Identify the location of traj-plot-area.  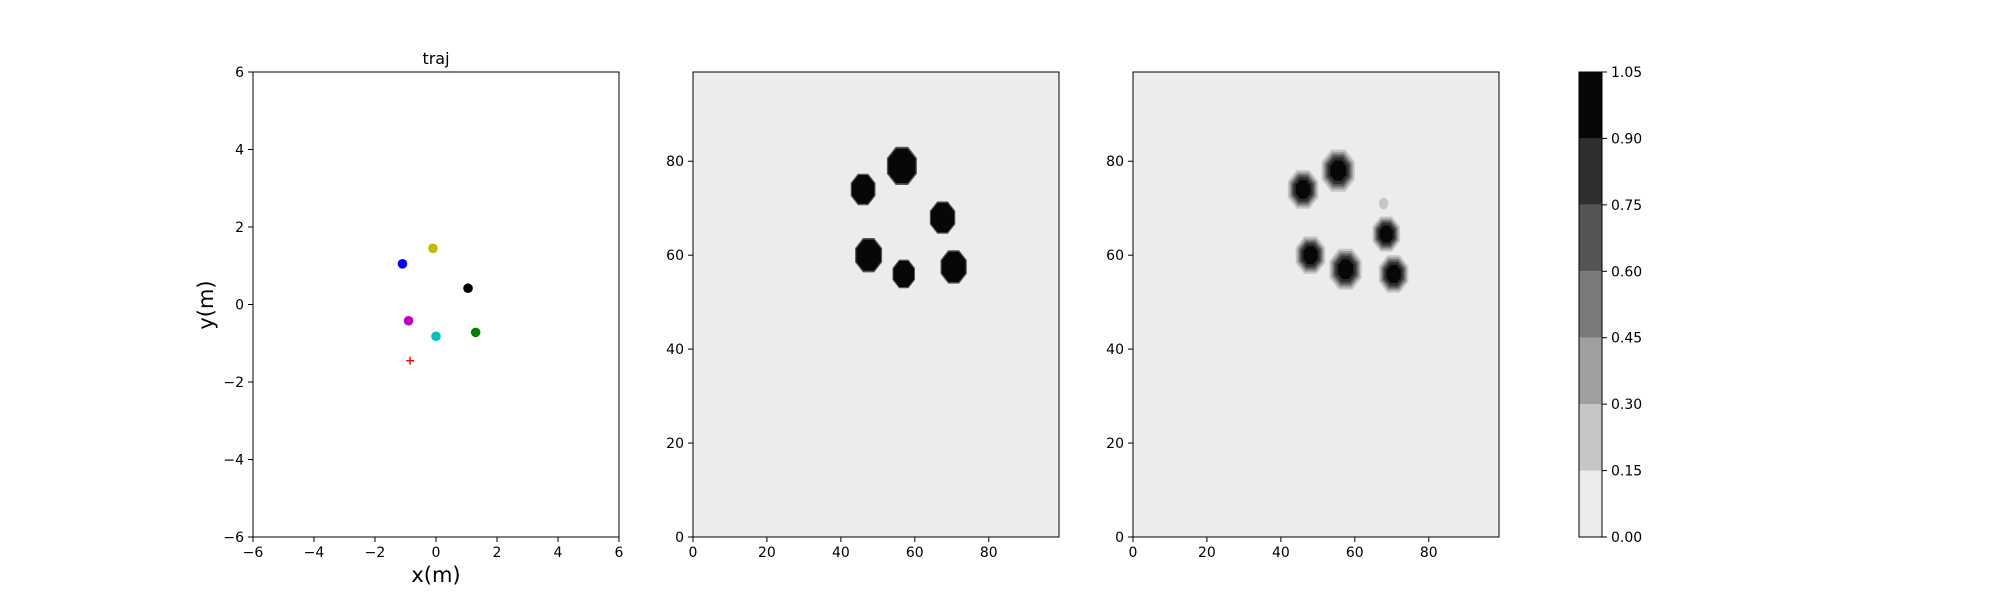
(436, 304).